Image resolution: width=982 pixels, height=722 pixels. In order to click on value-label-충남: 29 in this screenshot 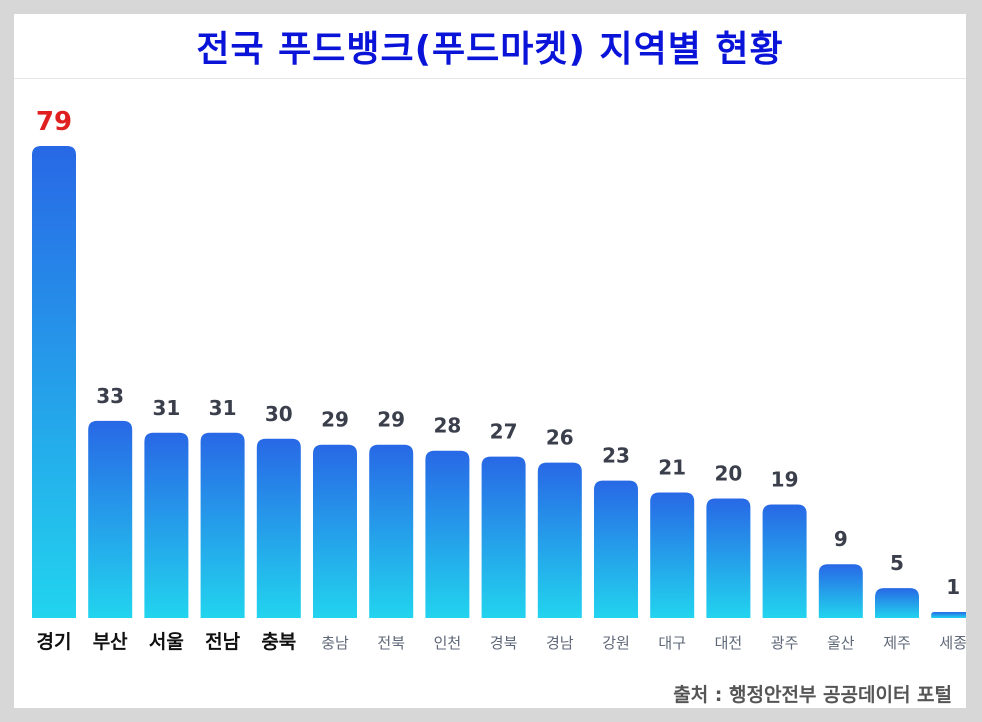, I will do `click(335, 420)`.